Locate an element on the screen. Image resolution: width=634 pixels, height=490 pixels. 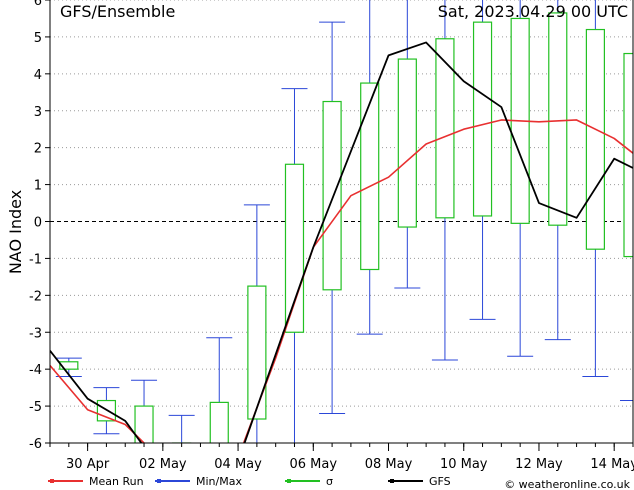
x-tick-label: 06 May is located at coordinates (314, 464).